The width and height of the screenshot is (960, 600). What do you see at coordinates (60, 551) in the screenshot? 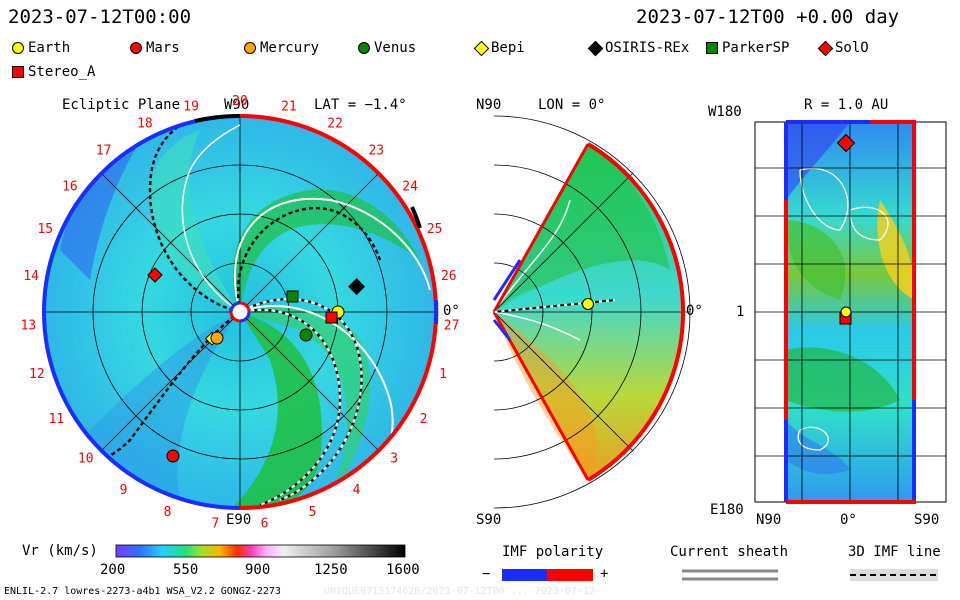
I see `colorbar-label: Vr (km/s)` at bounding box center [60, 551].